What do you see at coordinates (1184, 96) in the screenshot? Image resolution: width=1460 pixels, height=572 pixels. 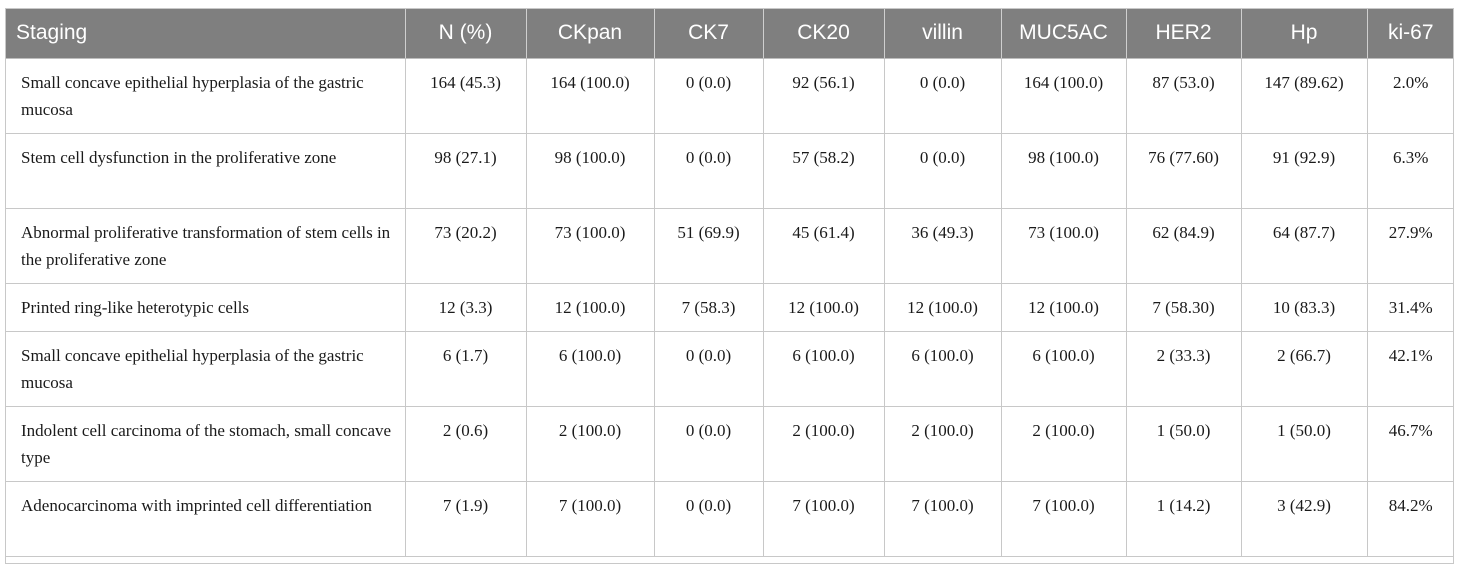 I see `cell-her2: 87 (53.0)` at bounding box center [1184, 96].